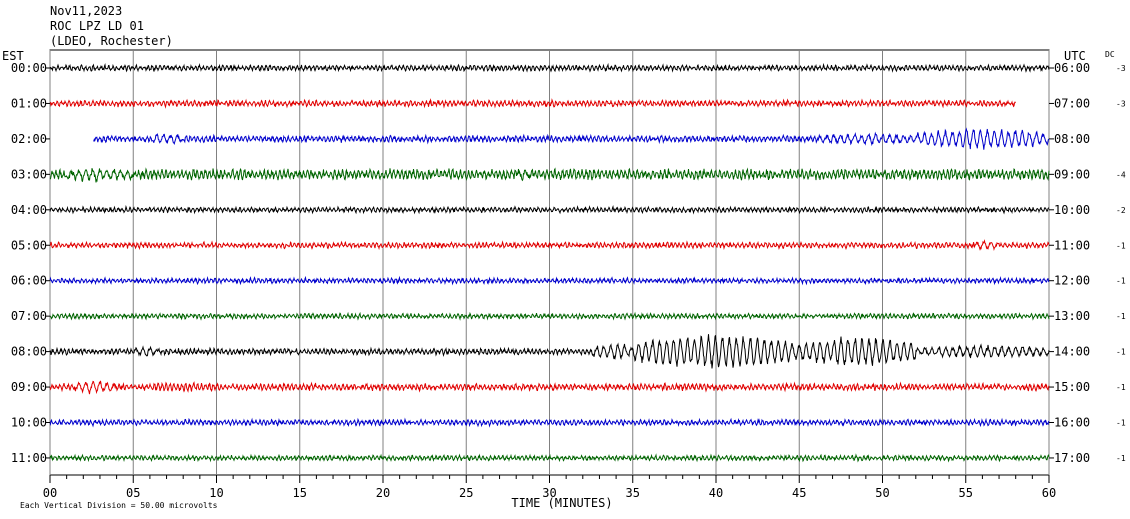 This screenshot has width=1130, height=519. Describe the element at coordinates (29, 68) in the screenshot. I see `est-label: 00:00` at that location.